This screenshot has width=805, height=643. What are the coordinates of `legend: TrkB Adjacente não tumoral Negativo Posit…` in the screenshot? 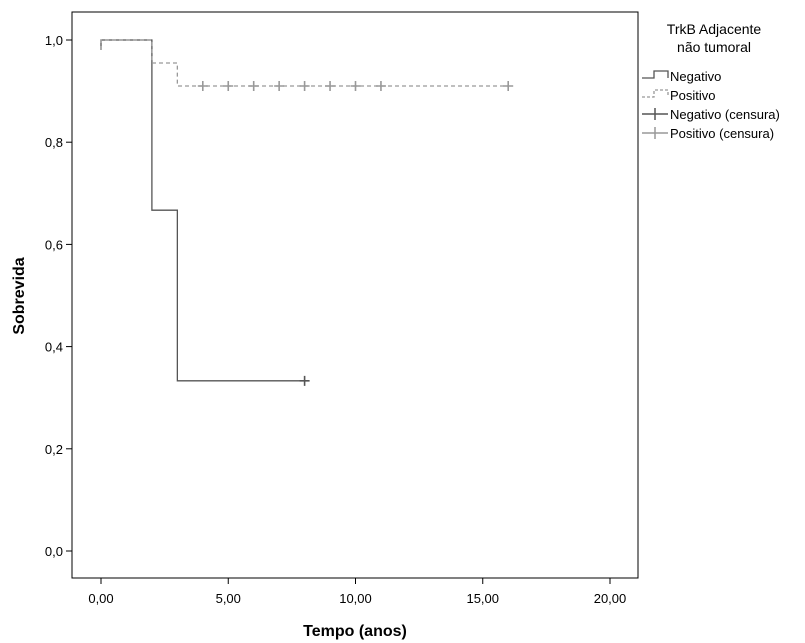 It's located at (711, 81).